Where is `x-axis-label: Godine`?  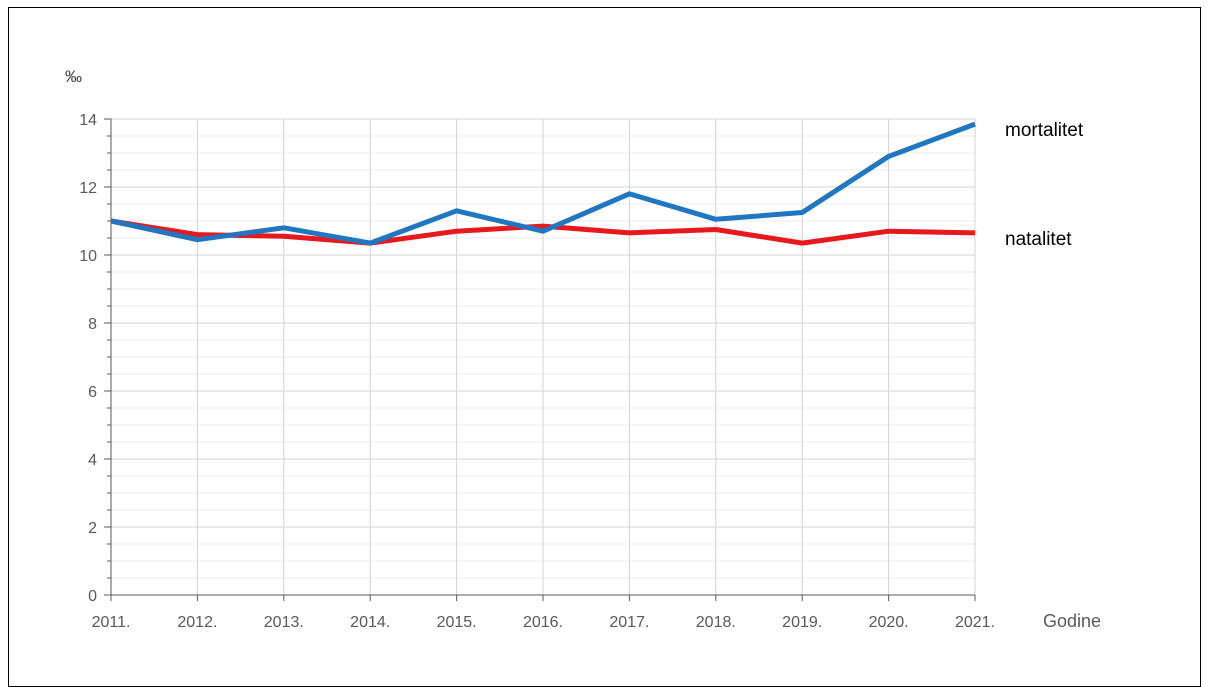 x-axis-label: Godine is located at coordinates (1072, 621).